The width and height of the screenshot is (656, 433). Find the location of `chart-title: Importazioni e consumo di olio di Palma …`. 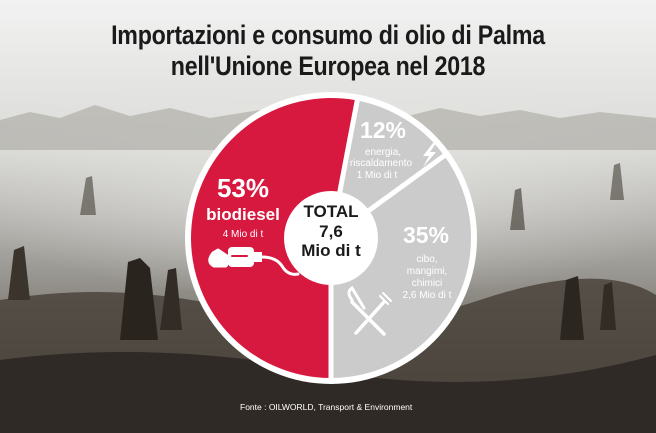

chart-title: Importazioni e consumo di olio di Palma … is located at coordinates (328, 51).